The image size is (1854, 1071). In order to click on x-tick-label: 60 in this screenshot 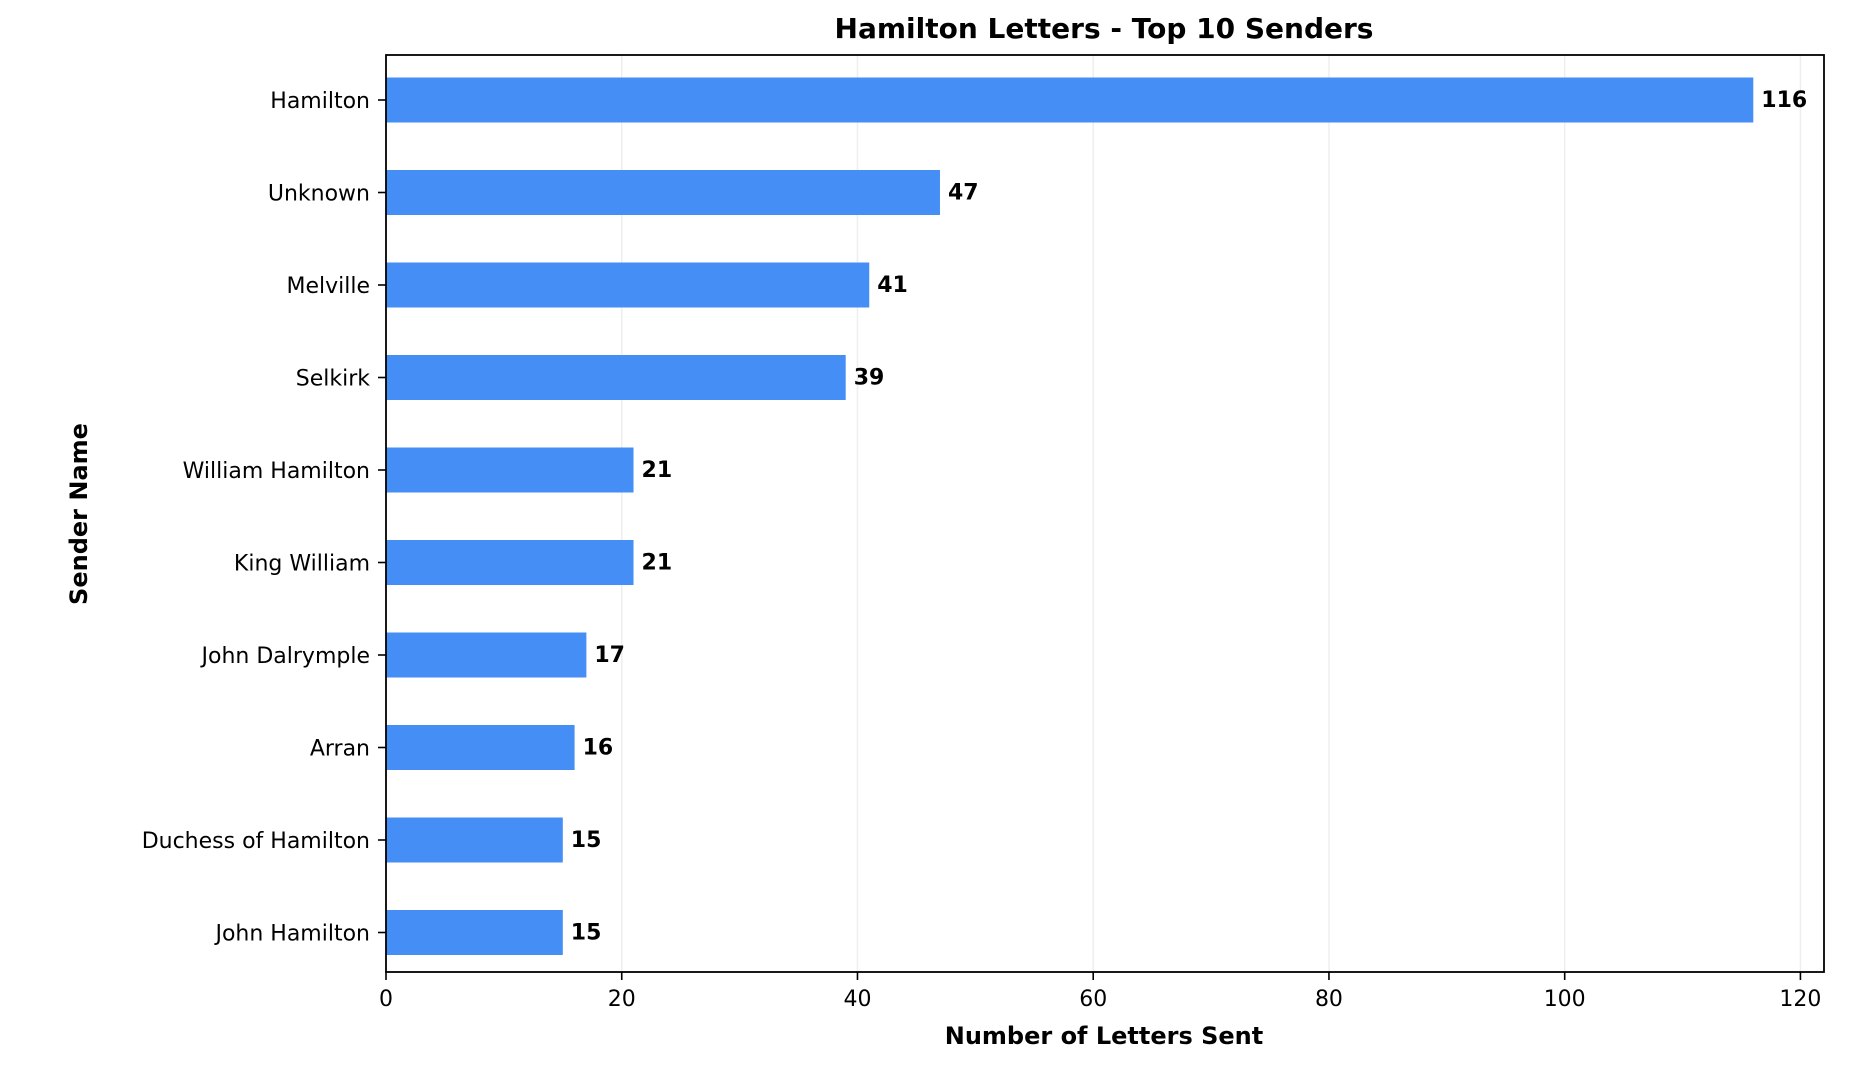, I will do `click(1093, 999)`.